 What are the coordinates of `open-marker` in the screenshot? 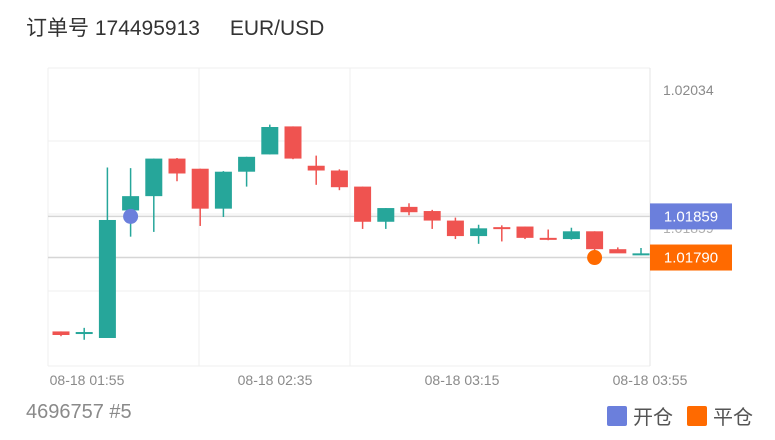 It's located at (131, 216).